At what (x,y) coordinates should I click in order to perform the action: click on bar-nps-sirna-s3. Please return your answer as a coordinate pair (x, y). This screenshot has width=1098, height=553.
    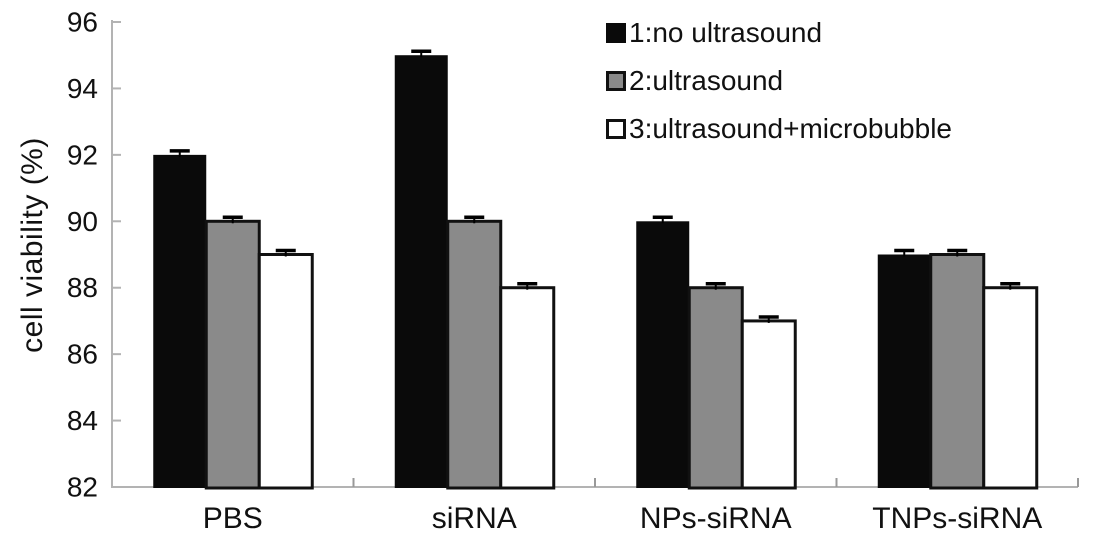
    Looking at the image, I should click on (768, 404).